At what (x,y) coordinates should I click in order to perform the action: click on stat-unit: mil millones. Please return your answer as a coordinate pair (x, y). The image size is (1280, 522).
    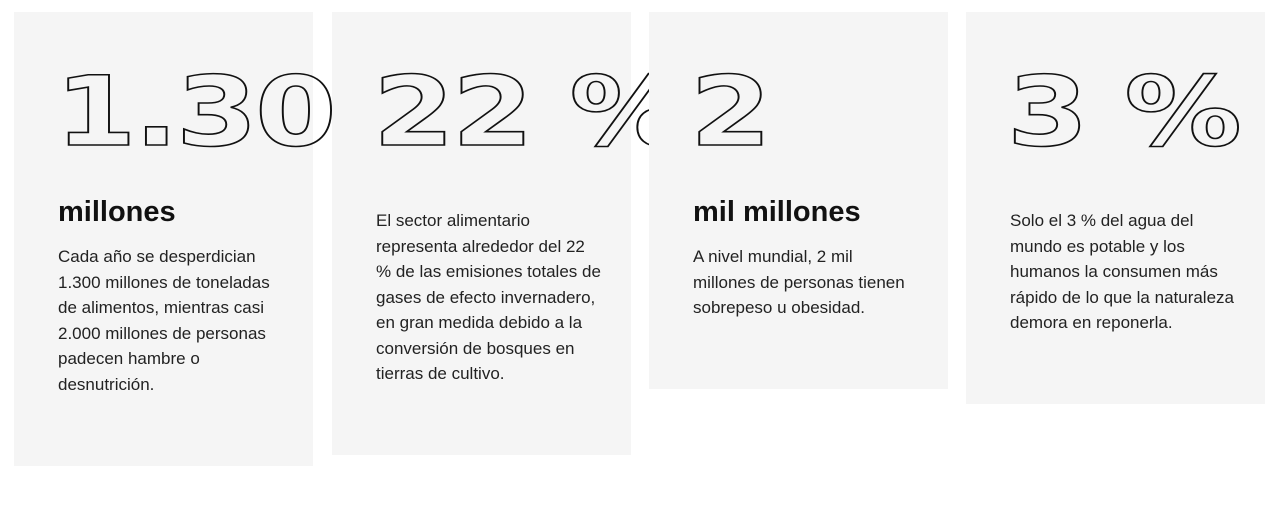
    Looking at the image, I should click on (777, 212).